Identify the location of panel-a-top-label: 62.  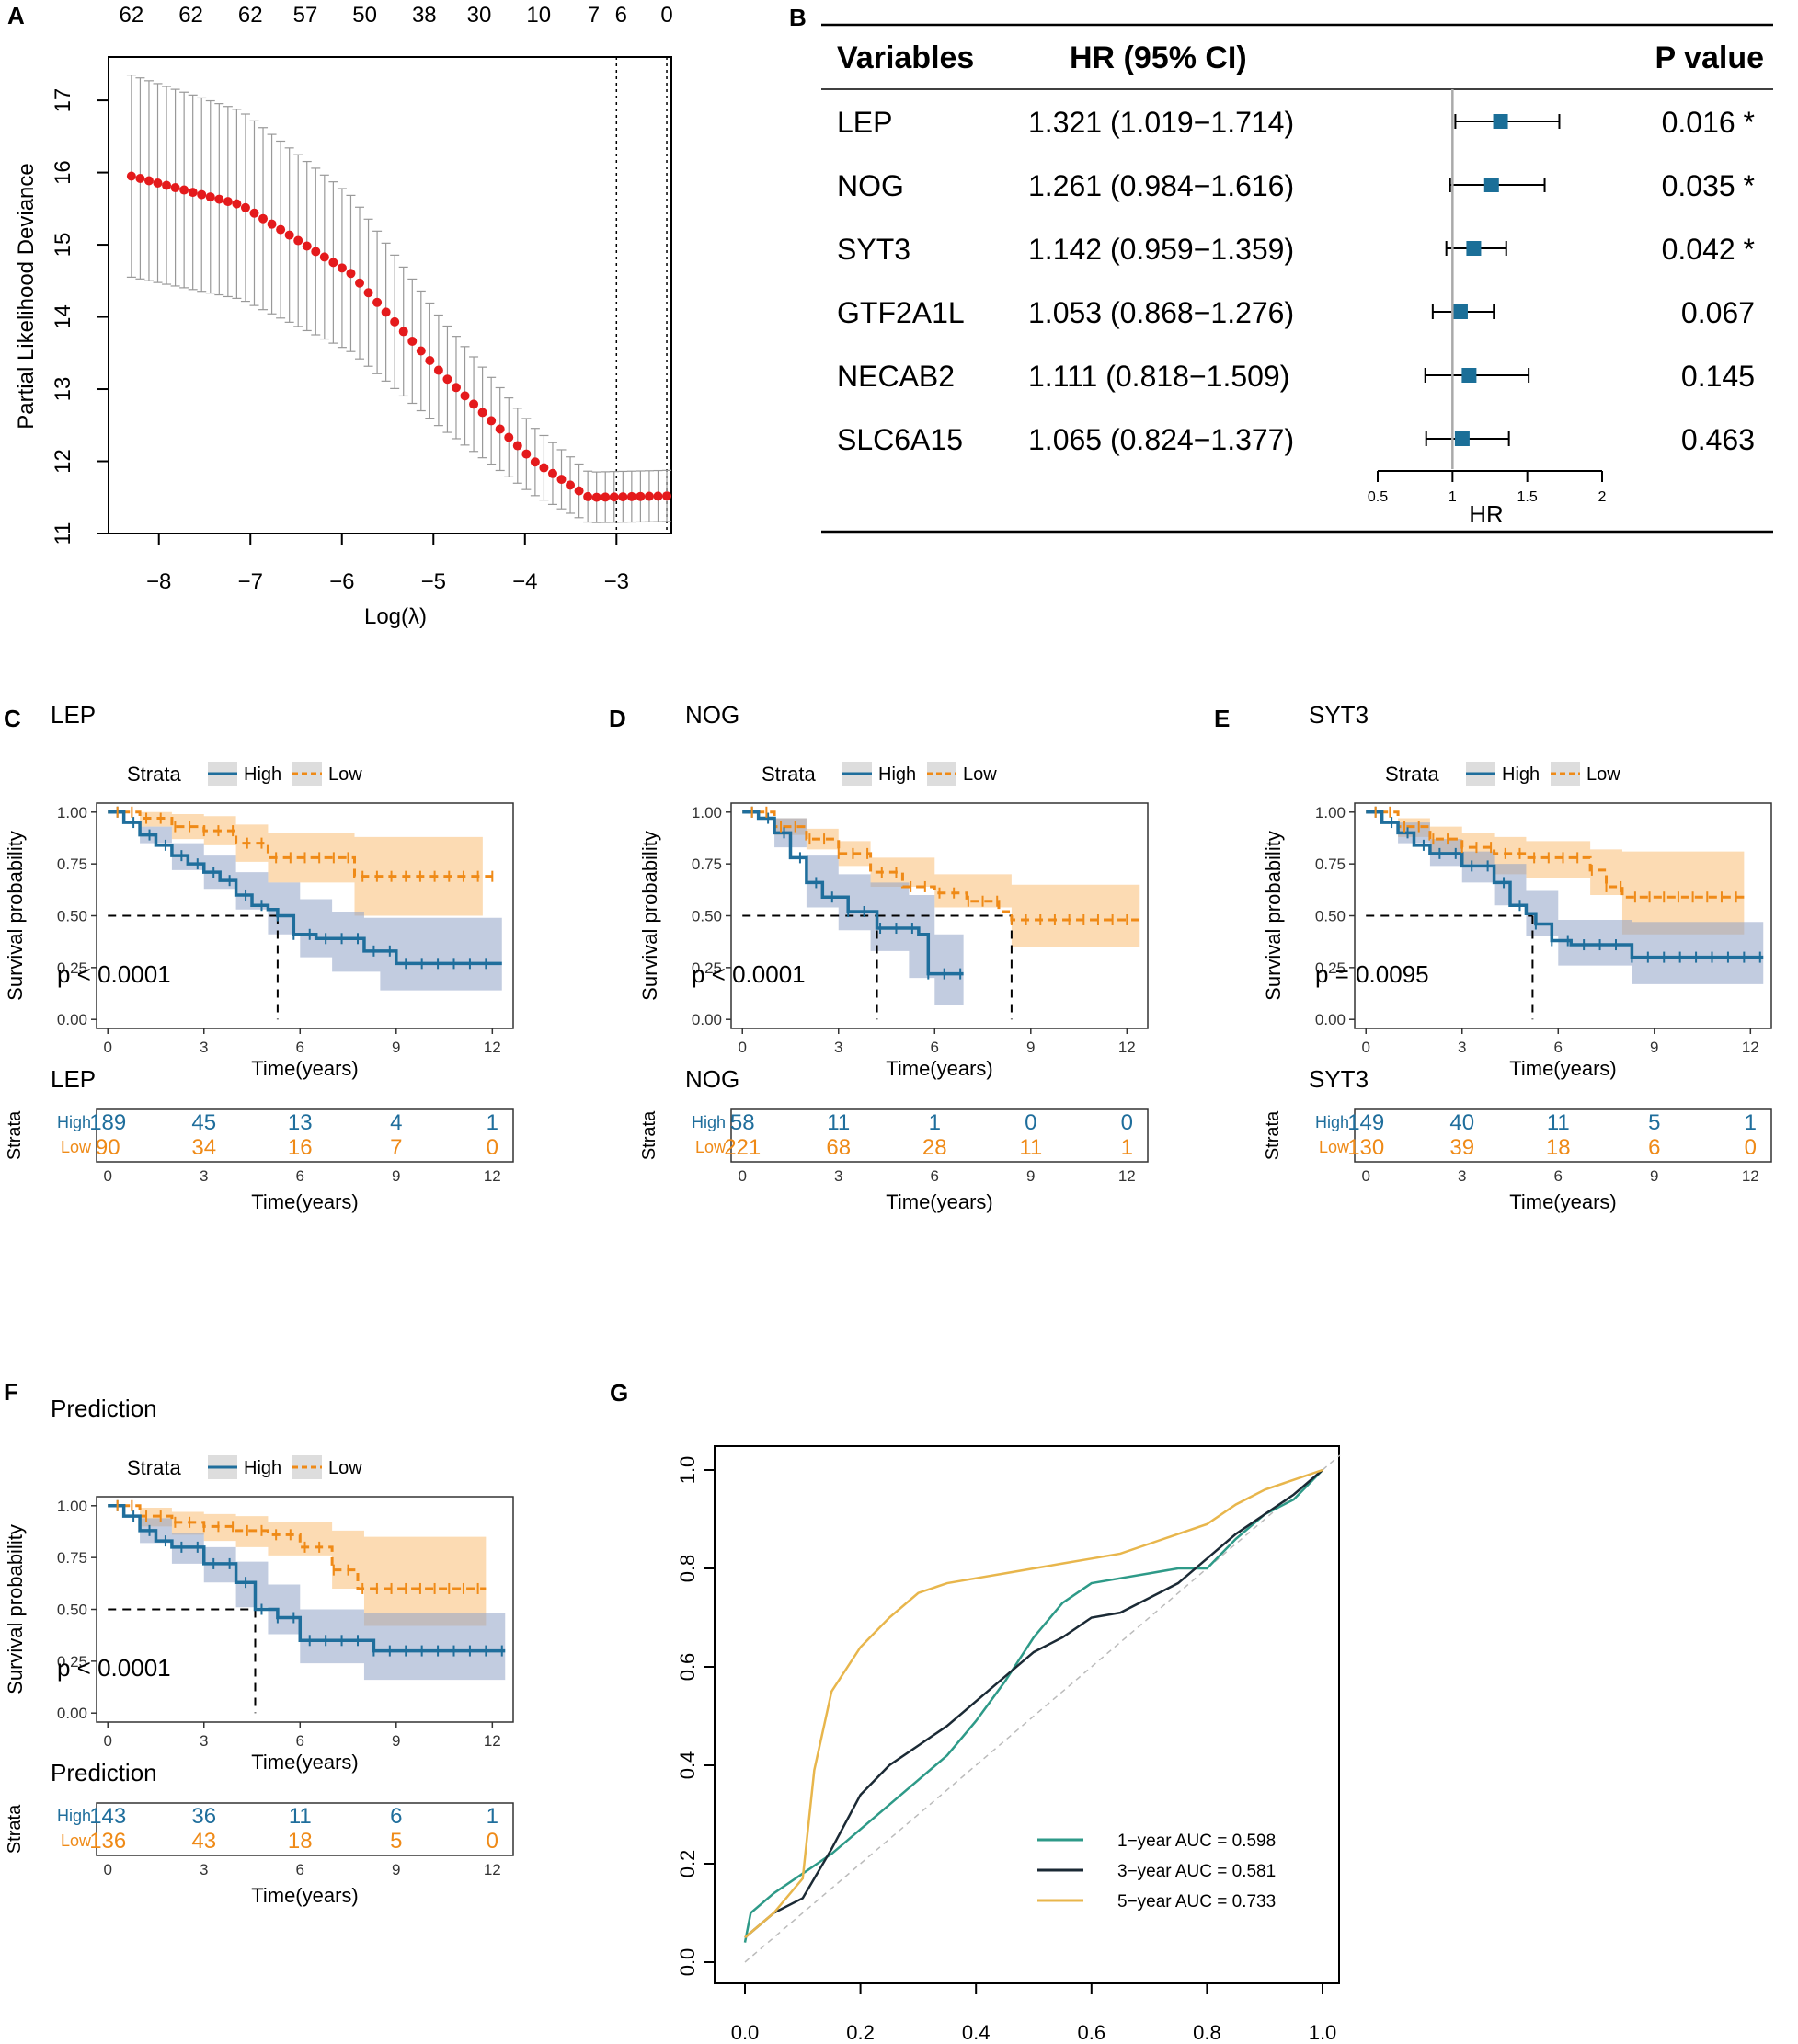
(190, 15).